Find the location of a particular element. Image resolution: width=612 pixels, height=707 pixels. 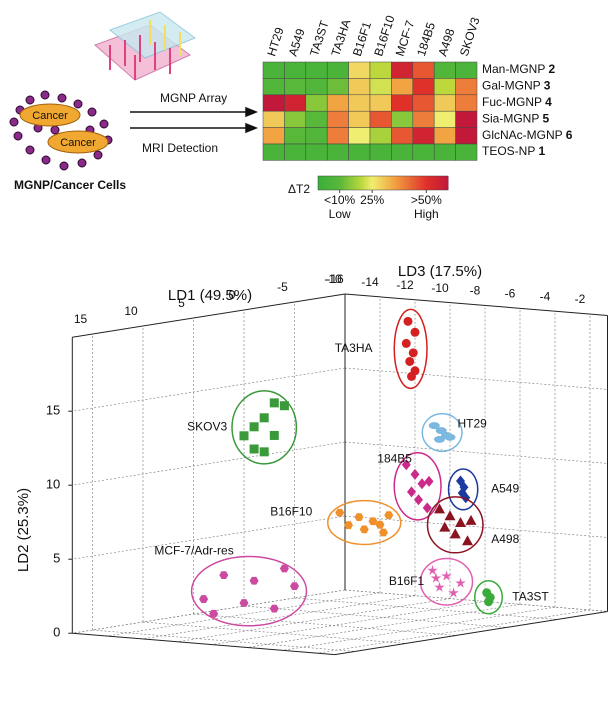

ld2-tick-label: 15 is located at coordinates (53, 410).